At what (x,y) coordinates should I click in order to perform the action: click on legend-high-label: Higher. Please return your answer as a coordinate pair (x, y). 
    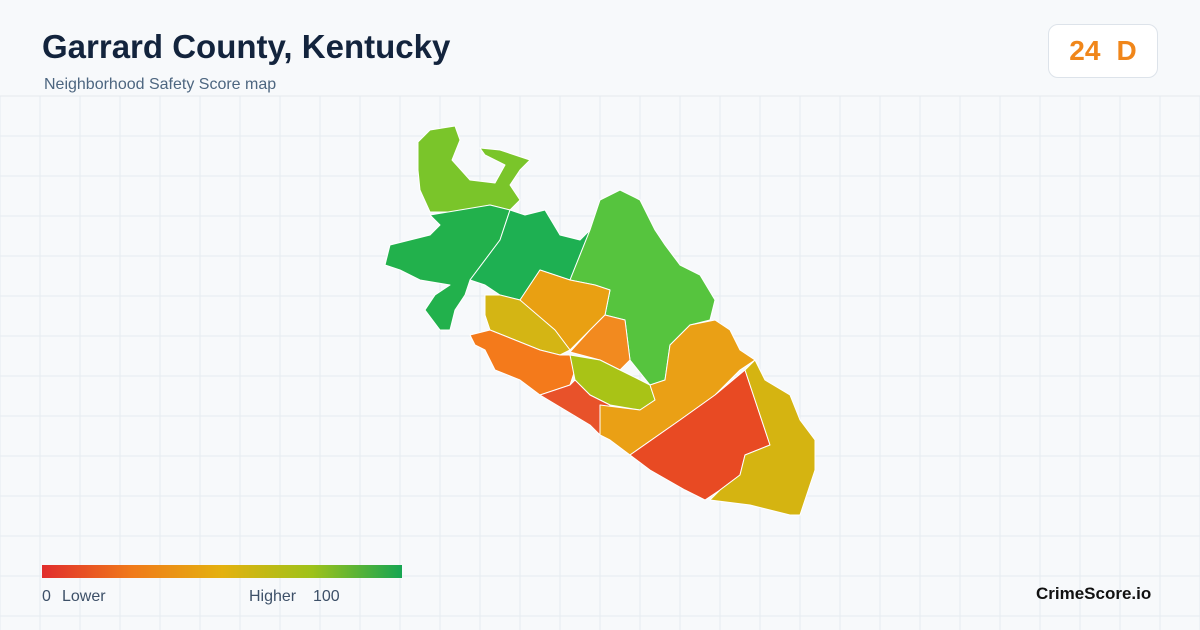
    Looking at the image, I should click on (273, 596).